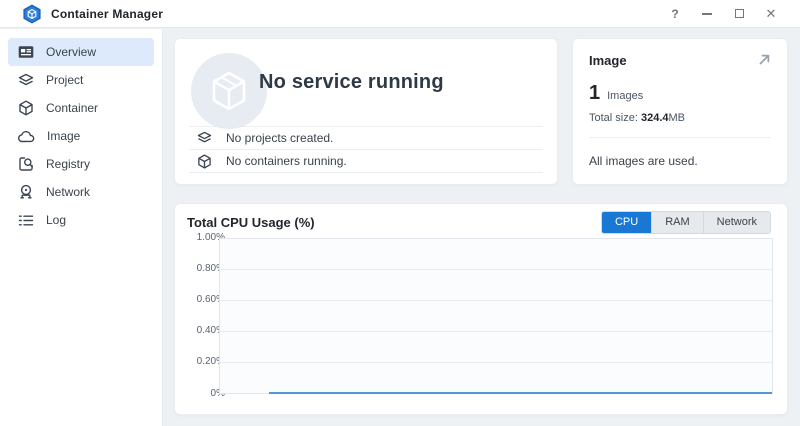 Image resolution: width=800 pixels, height=426 pixels. Describe the element at coordinates (680, 93) in the screenshot. I see `image-count: 1 Images` at that location.